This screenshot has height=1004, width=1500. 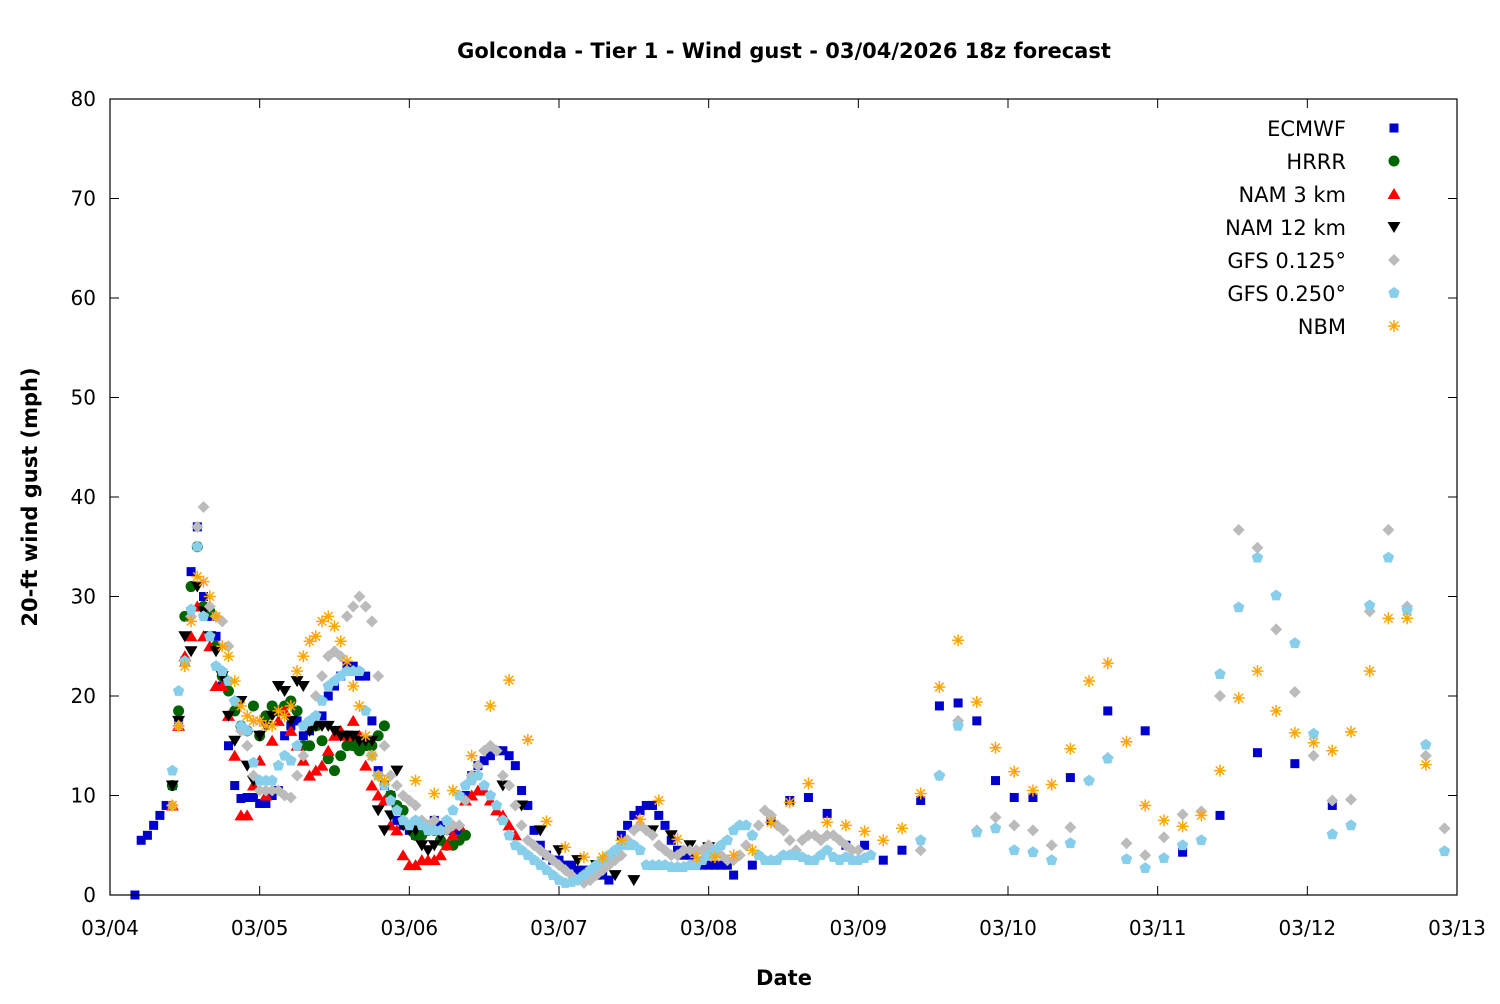 What do you see at coordinates (1457, 928) in the screenshot?
I see `x-tick-label: 03/13` at bounding box center [1457, 928].